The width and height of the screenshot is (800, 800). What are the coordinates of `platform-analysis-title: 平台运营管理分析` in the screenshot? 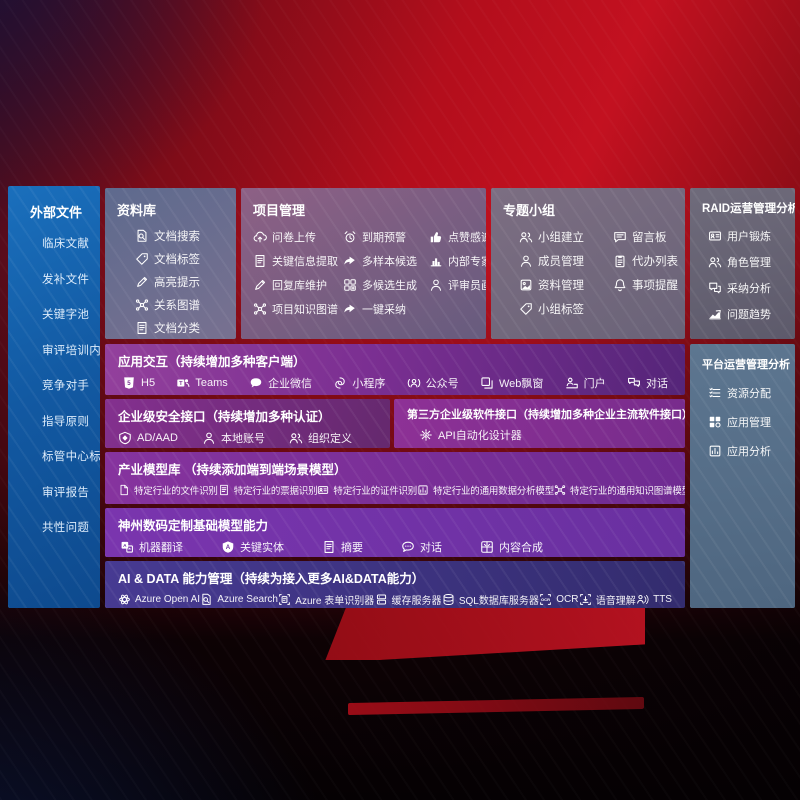 It's located at (746, 365).